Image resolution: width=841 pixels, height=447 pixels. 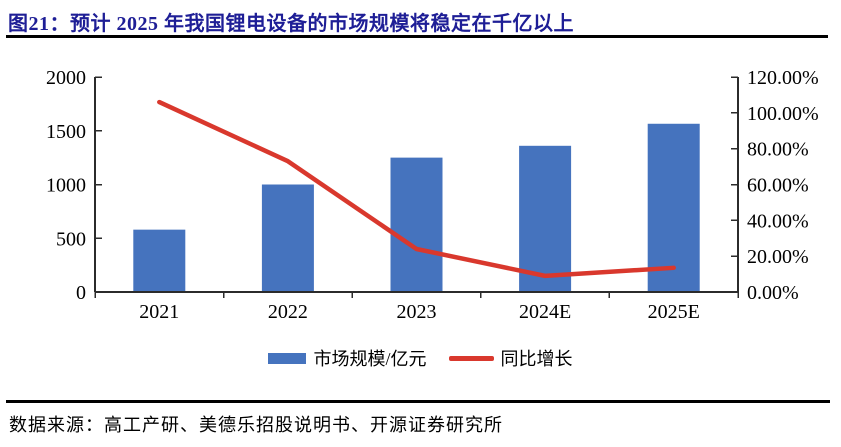 I want to click on bar-series-swatch, so click(x=287, y=358).